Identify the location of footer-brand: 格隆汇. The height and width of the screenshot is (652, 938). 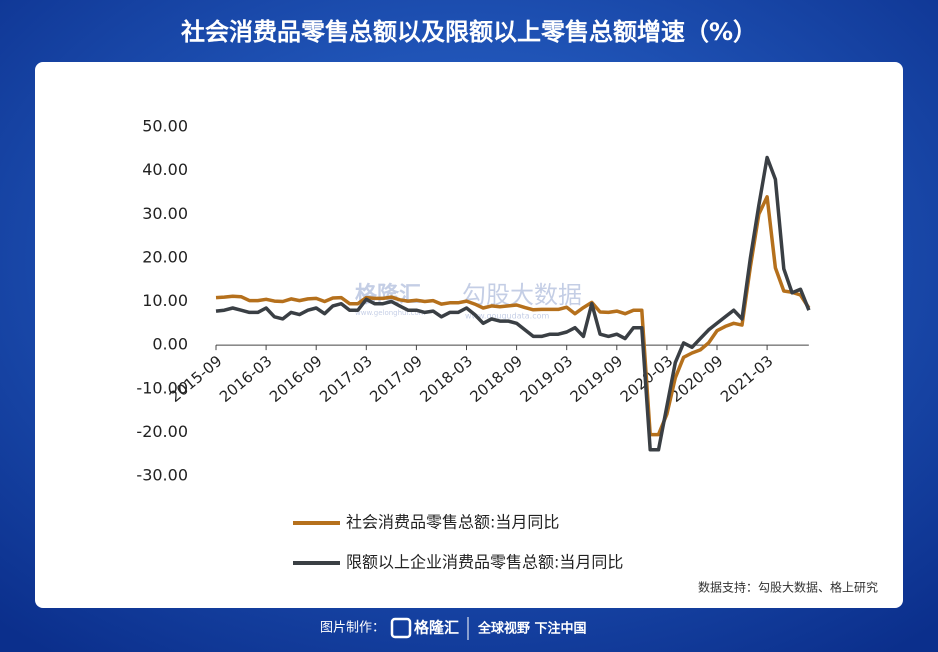
(436, 628).